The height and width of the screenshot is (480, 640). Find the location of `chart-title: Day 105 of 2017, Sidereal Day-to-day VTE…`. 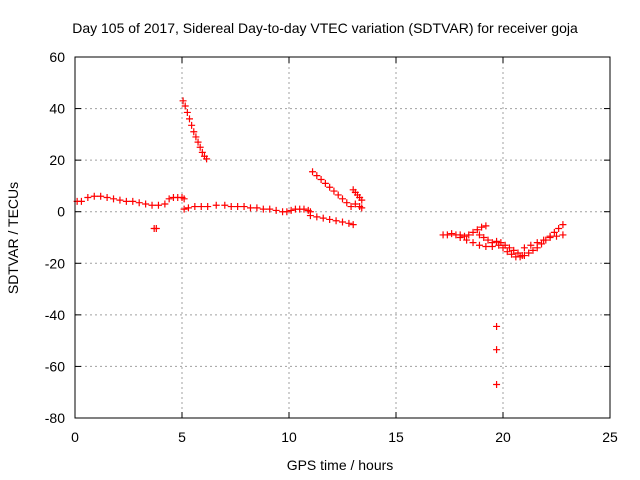

chart-title: Day 105 of 2017, Sidereal Day-to-day VTE… is located at coordinates (325, 28).